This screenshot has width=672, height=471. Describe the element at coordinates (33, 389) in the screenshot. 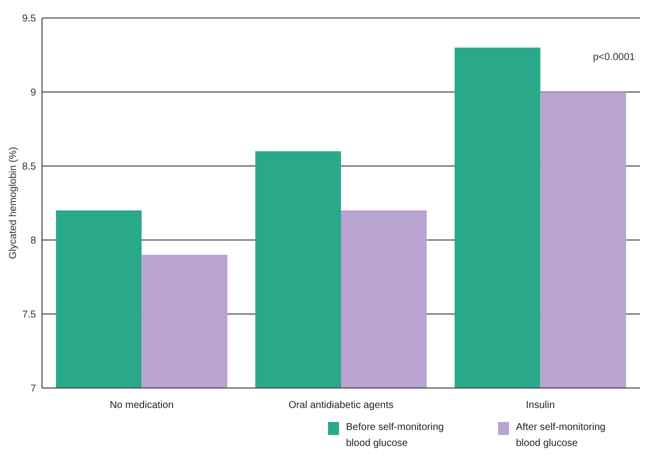

I see `y-tick-label: 7` at that location.